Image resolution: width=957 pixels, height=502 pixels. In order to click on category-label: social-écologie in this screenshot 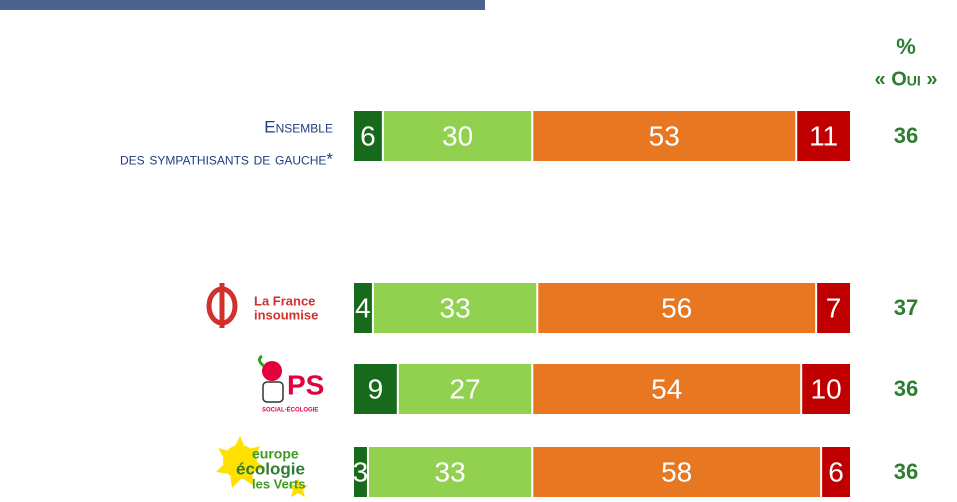, I will do `click(290, 410)`.